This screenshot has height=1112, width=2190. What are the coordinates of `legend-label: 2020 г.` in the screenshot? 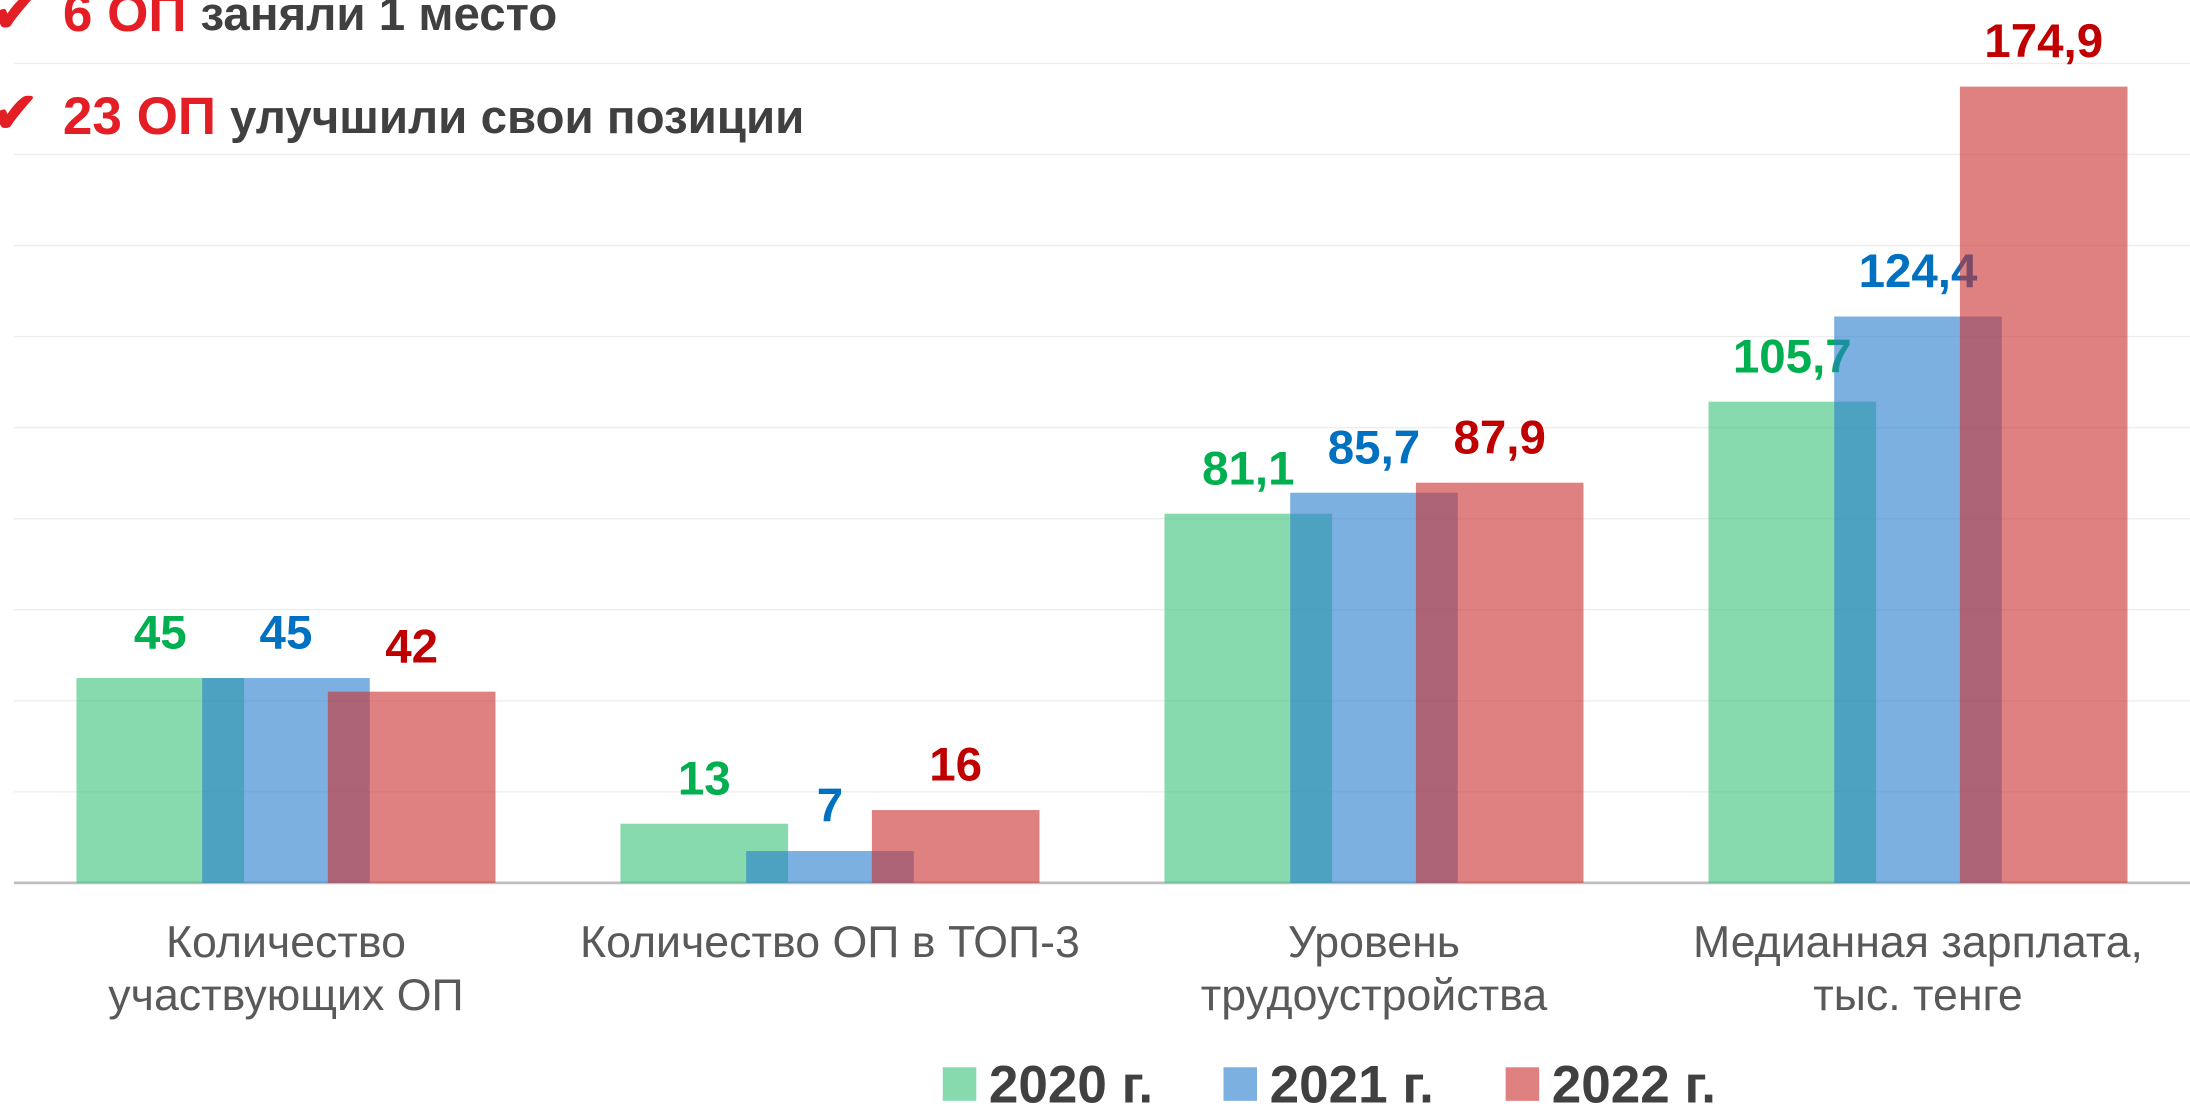 It's located at (1071, 1083).